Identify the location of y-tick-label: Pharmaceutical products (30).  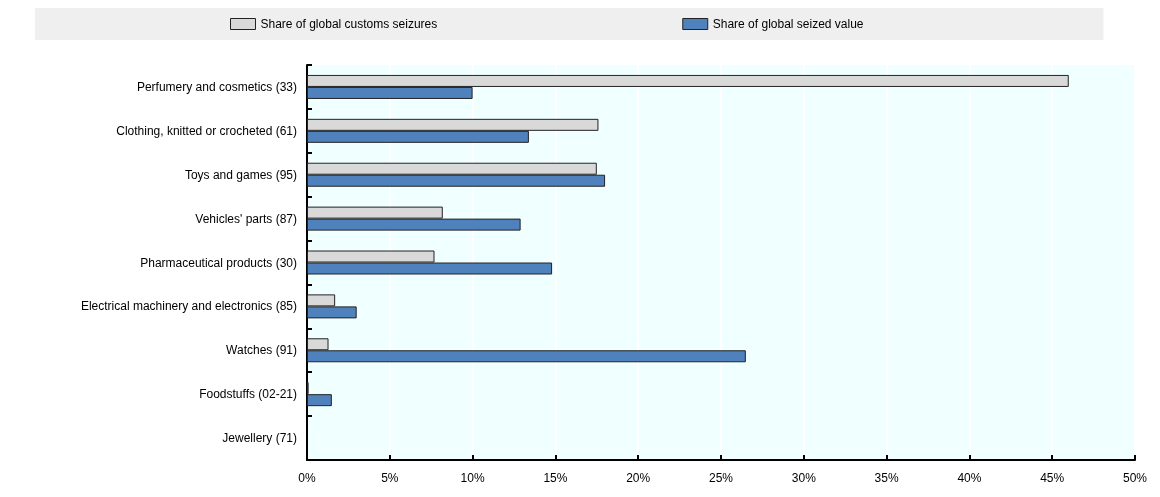
(218, 262).